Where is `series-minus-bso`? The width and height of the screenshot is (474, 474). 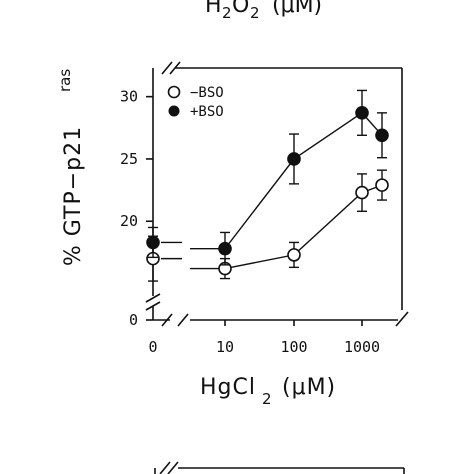 series-minus-bso is located at coordinates (267, 225).